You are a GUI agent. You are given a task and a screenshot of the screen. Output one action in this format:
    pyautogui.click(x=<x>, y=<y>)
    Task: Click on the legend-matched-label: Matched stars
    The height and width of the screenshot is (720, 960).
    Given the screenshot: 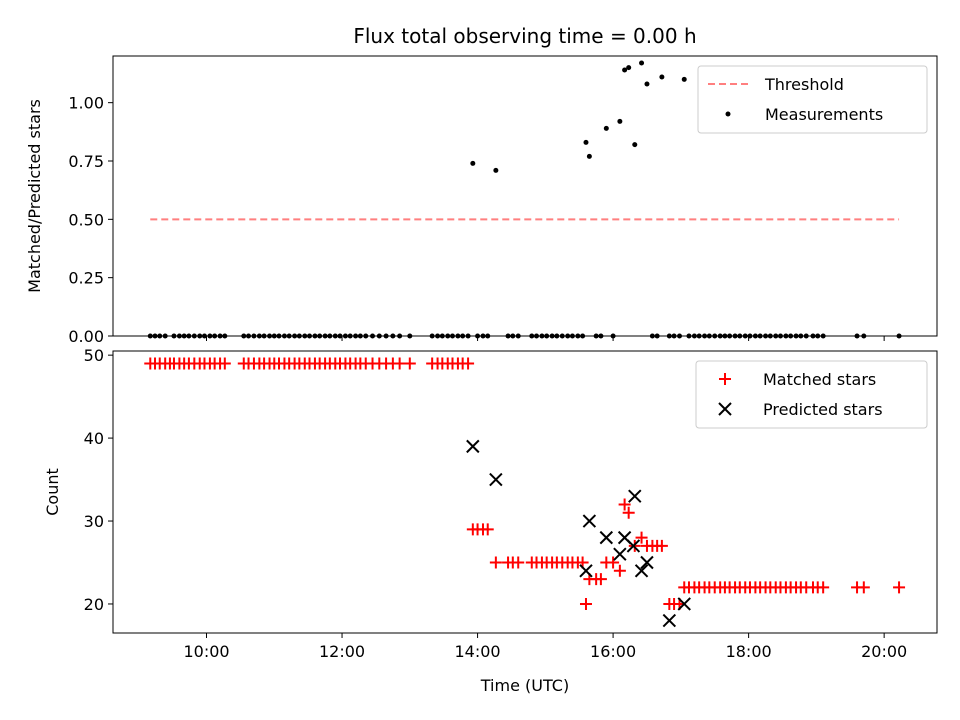 What is the action you would take?
    pyautogui.click(x=819, y=379)
    